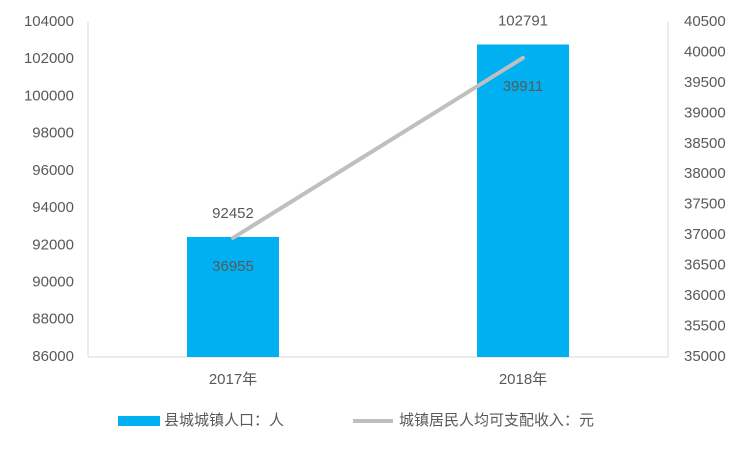 This screenshot has width=750, height=450. What do you see at coordinates (705, 82) in the screenshot?
I see `y2-tick-label: 39500` at bounding box center [705, 82].